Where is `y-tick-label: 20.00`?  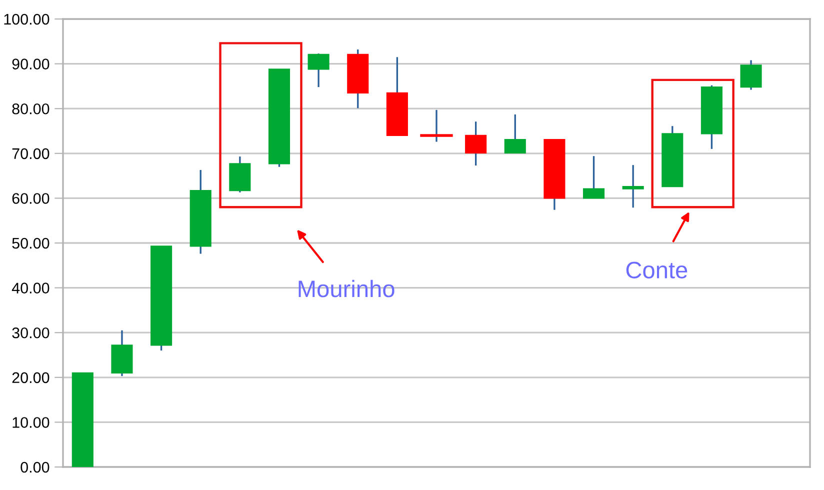
y-tick-label: 20.00 is located at coordinates (31, 378).